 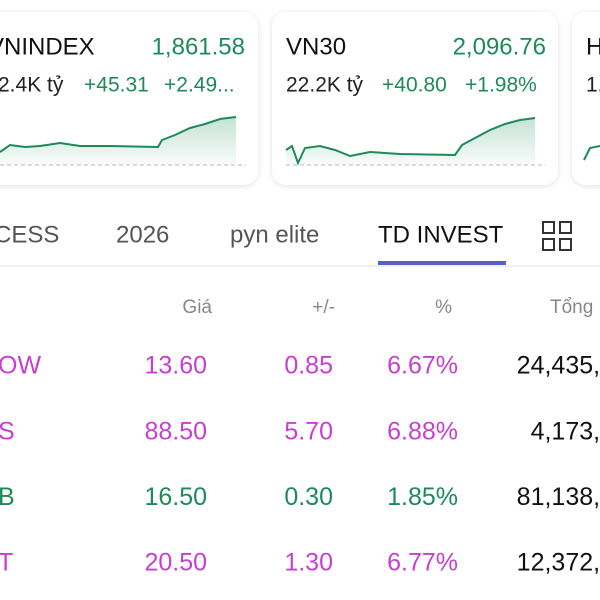 What do you see at coordinates (593, 46) in the screenshot?
I see `index-name: H` at bounding box center [593, 46].